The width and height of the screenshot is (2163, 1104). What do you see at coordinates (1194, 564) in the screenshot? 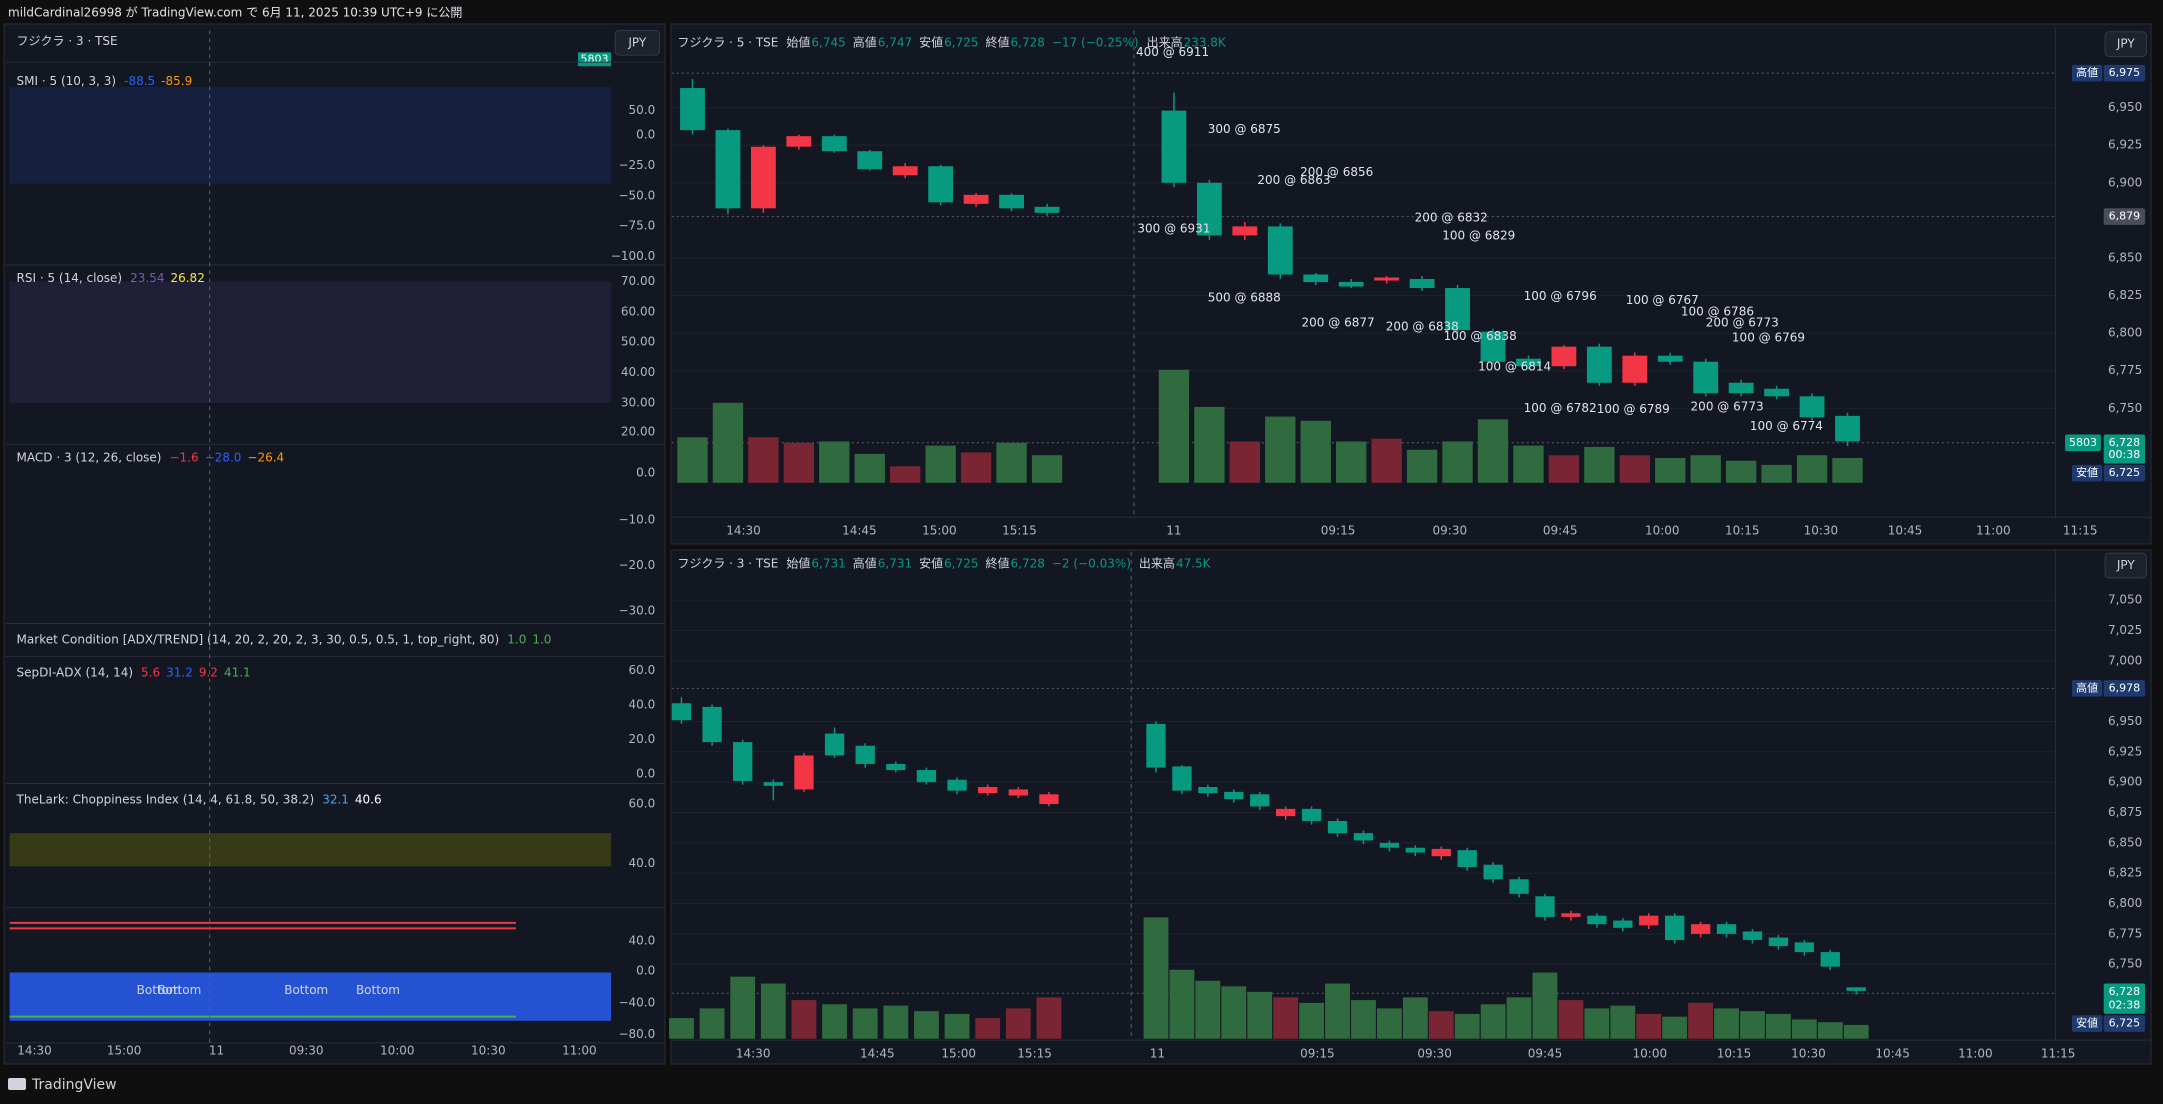
I see `volume-value: 47.5K` at bounding box center [1194, 564].